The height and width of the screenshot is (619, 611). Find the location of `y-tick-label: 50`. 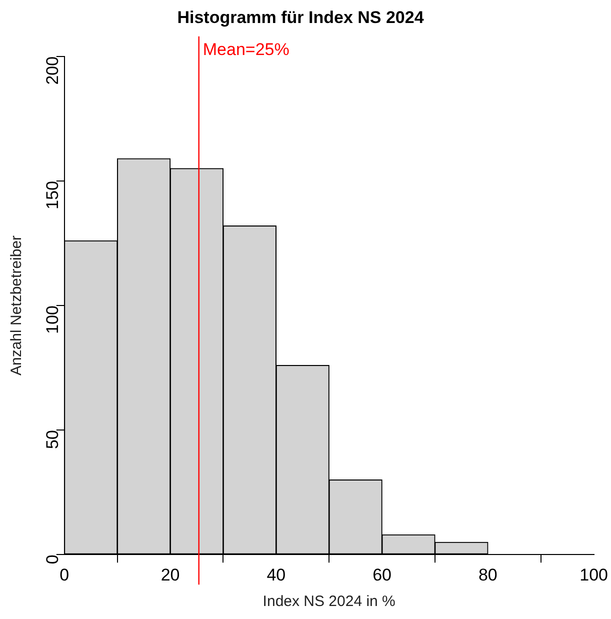

y-tick-label: 50 is located at coordinates (52, 439).